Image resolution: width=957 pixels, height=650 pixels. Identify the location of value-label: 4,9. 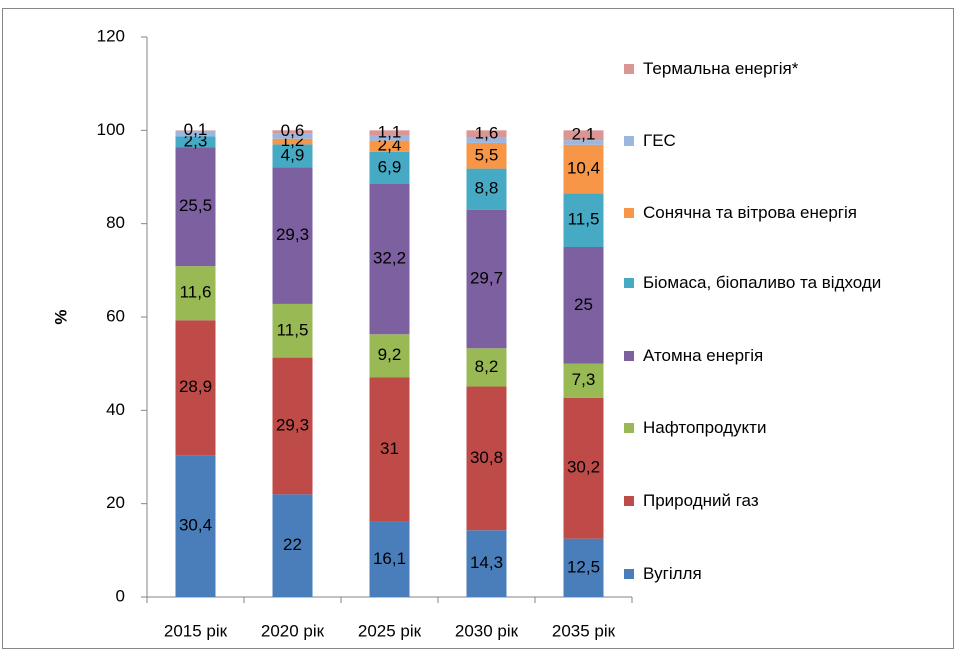
(293, 154).